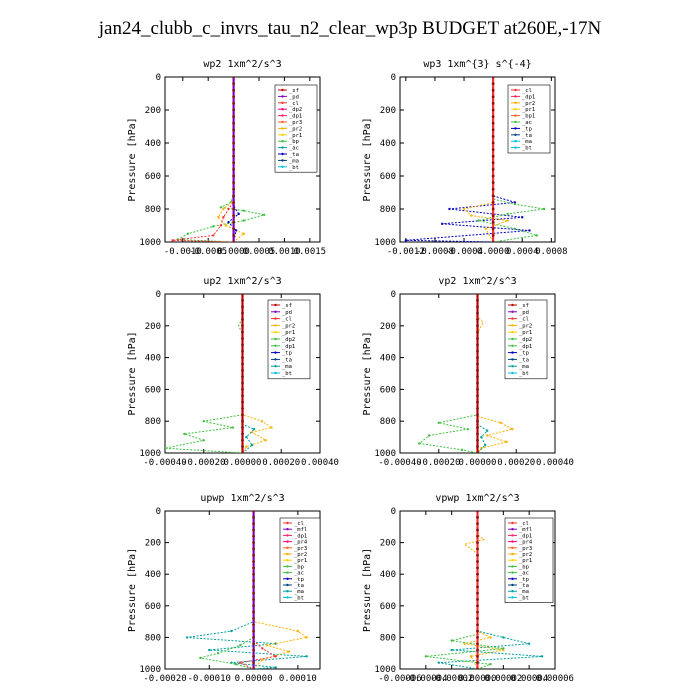  Describe the element at coordinates (525, 530) in the screenshot. I see `legend-label: _mfl` at that location.